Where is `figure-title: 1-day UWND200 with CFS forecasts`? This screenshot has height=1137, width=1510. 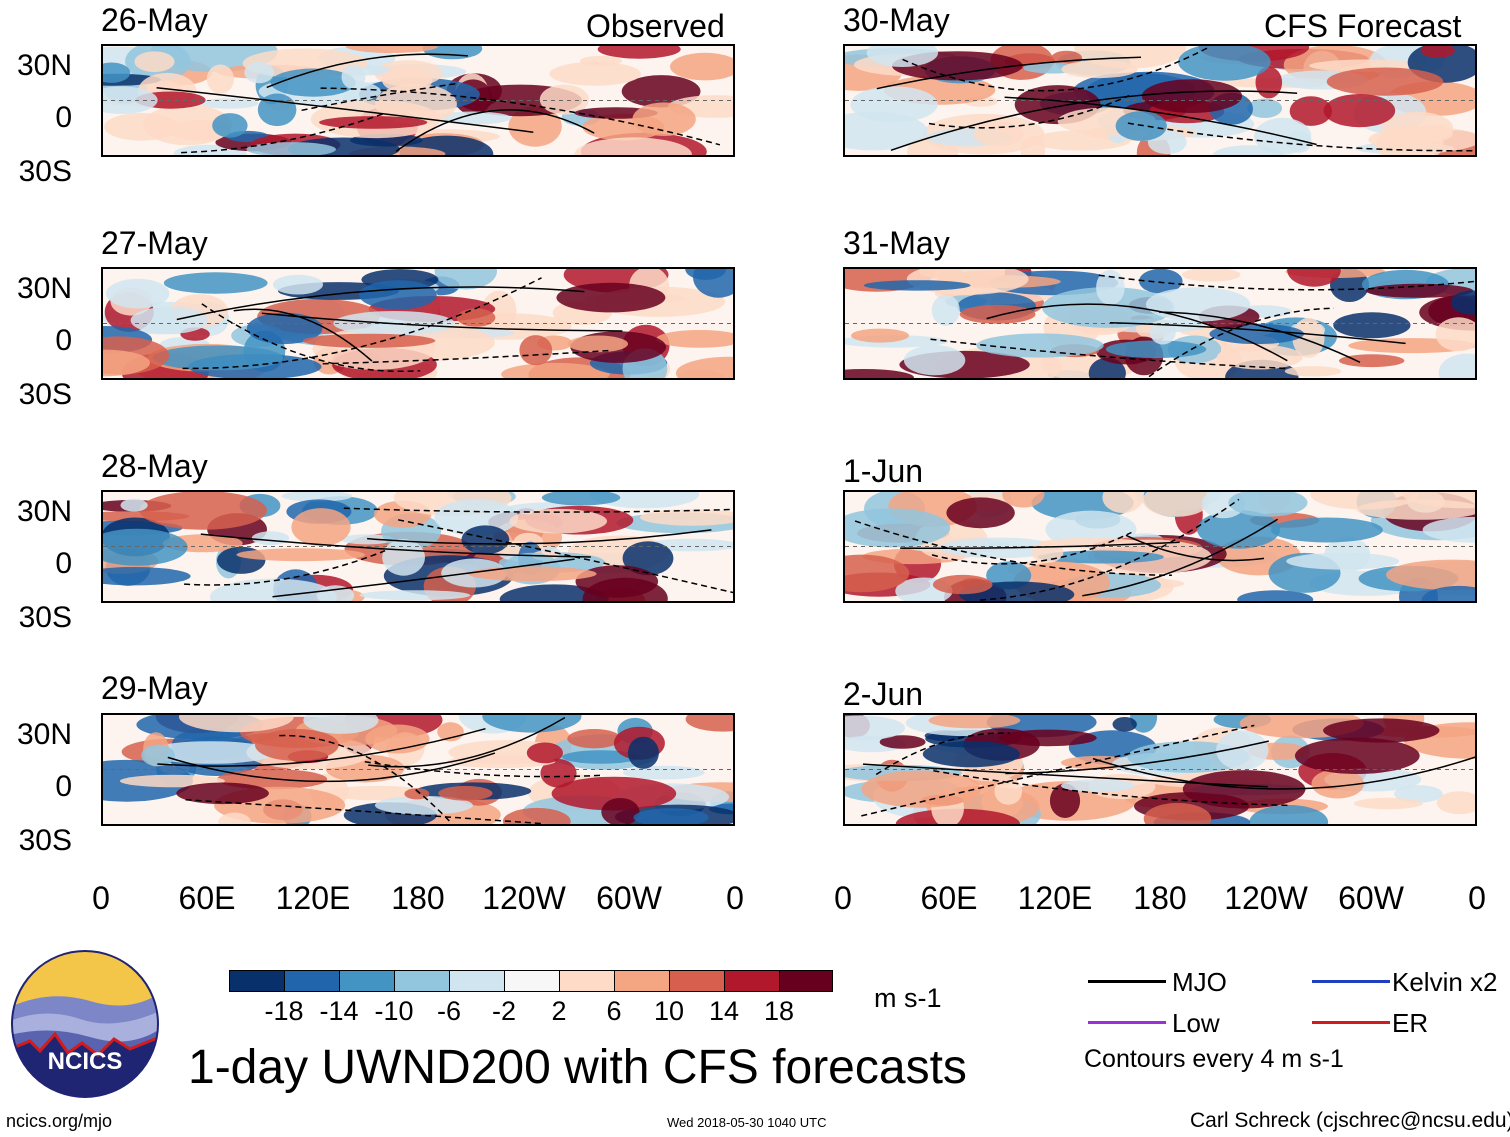 figure-title: 1-day UWND200 with CFS forecasts is located at coordinates (577, 1067).